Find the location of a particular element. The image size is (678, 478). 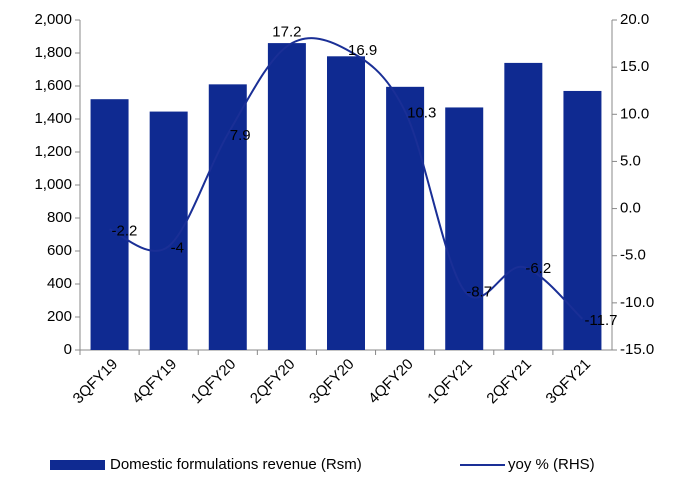

x-tick-label: 2QFY21 is located at coordinates (509, 382).